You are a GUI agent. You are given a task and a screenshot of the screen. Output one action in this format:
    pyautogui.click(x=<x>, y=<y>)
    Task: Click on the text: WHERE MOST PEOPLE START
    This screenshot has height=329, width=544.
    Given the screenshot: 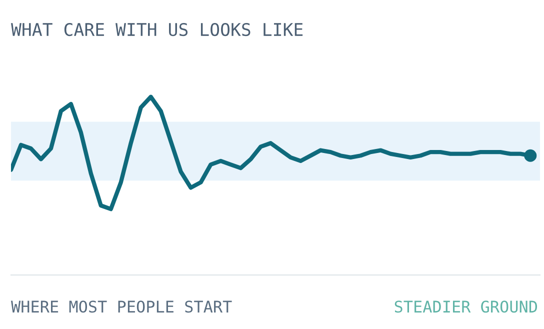 What is the action you would take?
    pyautogui.click(x=121, y=306)
    